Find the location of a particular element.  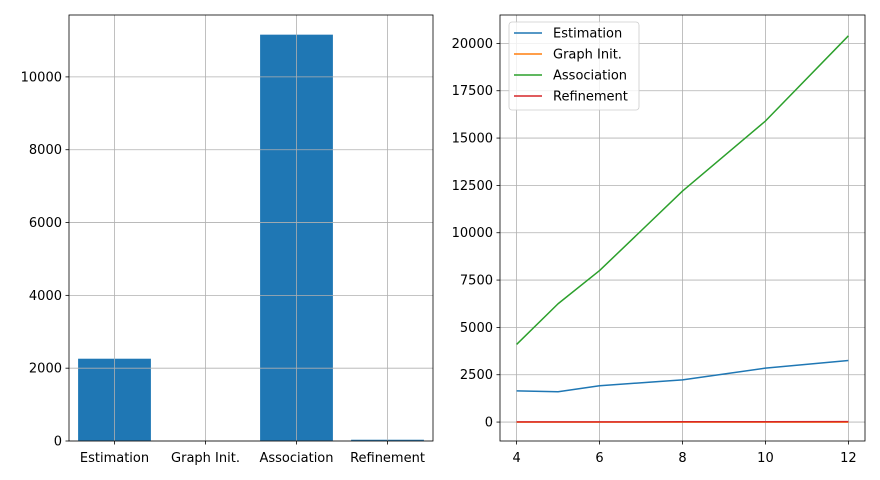

y-tick-label: 17500 is located at coordinates (472, 91).